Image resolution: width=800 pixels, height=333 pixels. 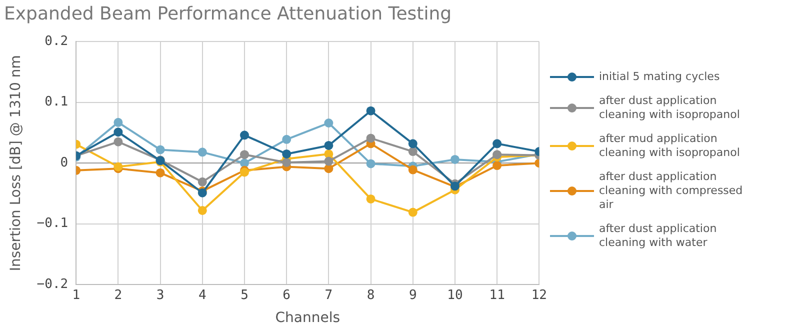 I want to click on legend-label: after mud application cleaning with isopropanol, so click(x=670, y=146).